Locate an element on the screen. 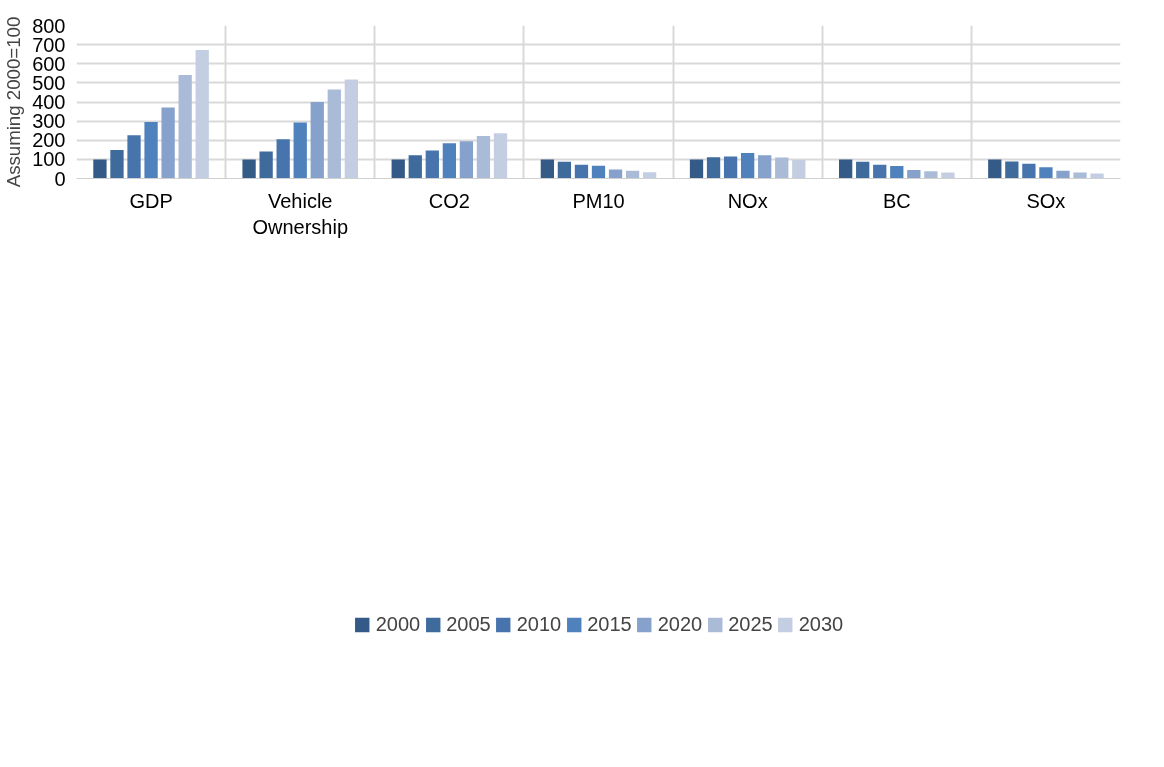 The height and width of the screenshot is (767, 1164). legend-label: 2015 is located at coordinates (609, 624).